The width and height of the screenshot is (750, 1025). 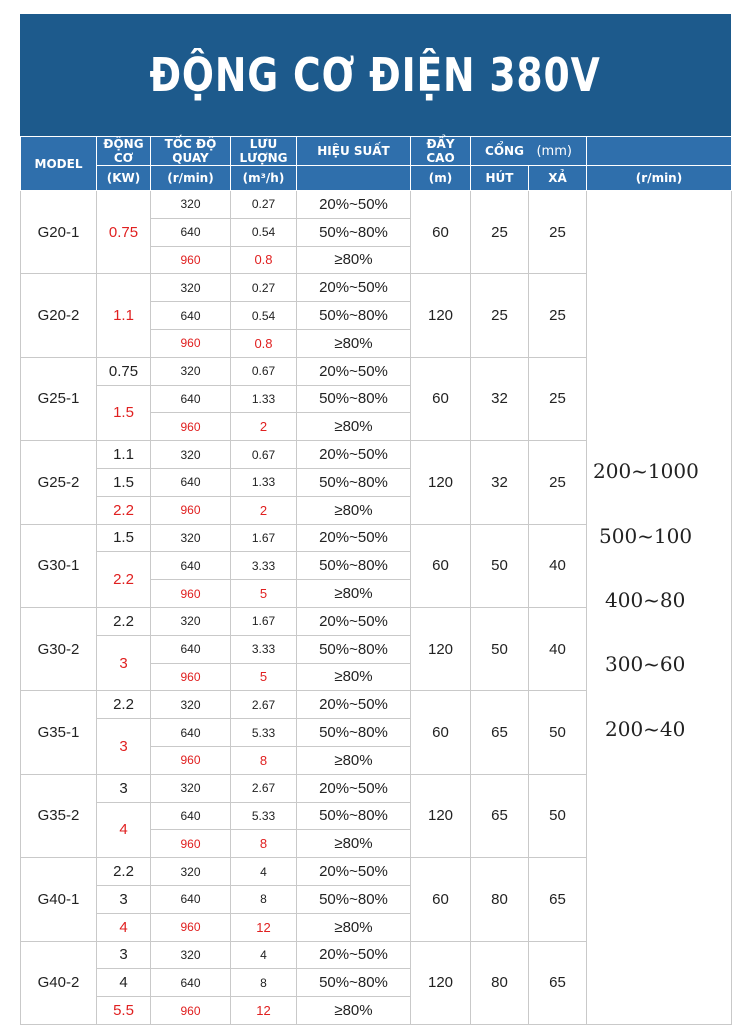 I want to click on speed-range-value: 200~40, so click(x=645, y=729).